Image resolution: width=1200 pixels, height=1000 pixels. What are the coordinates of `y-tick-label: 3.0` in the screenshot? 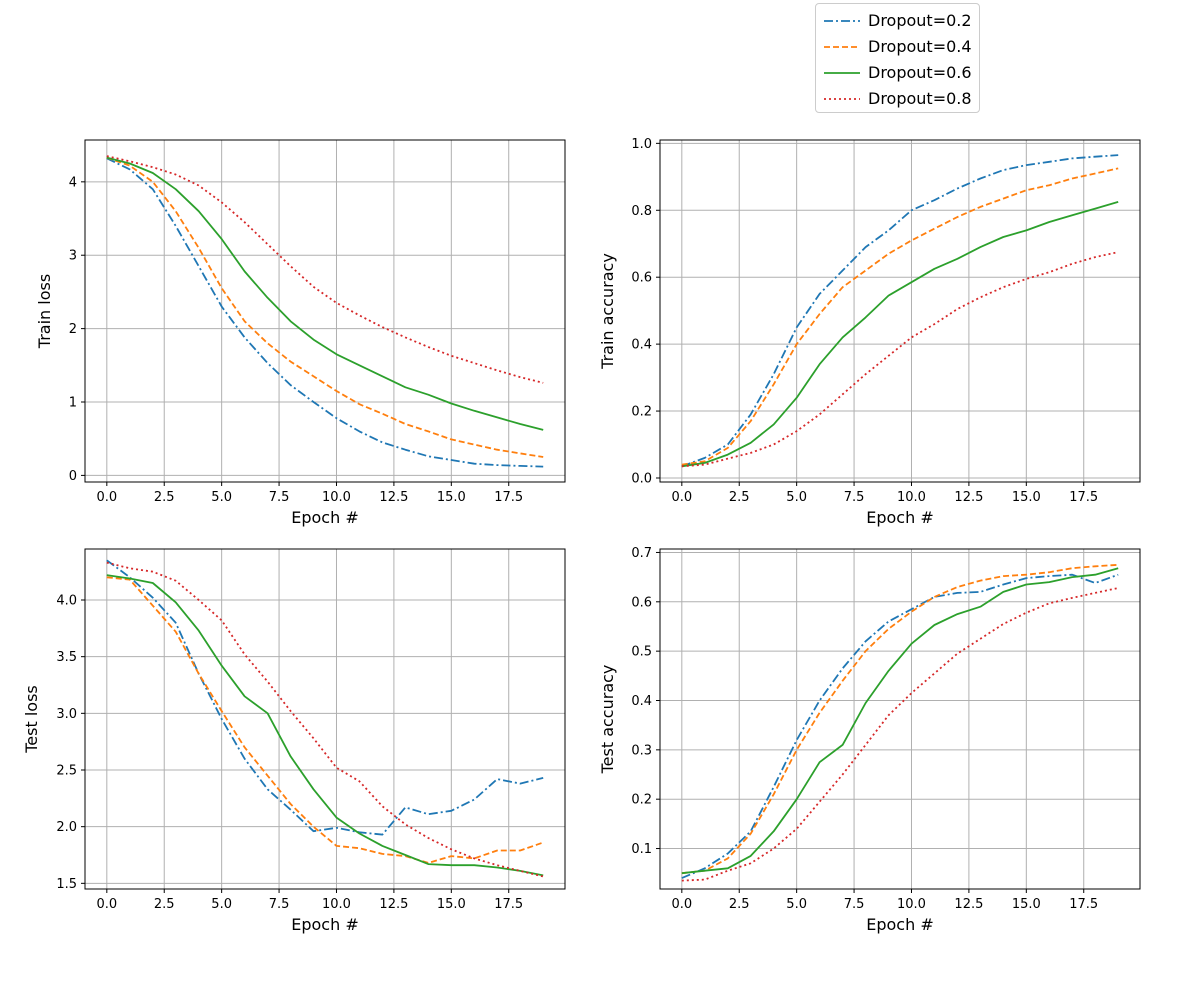 It's located at (66, 714).